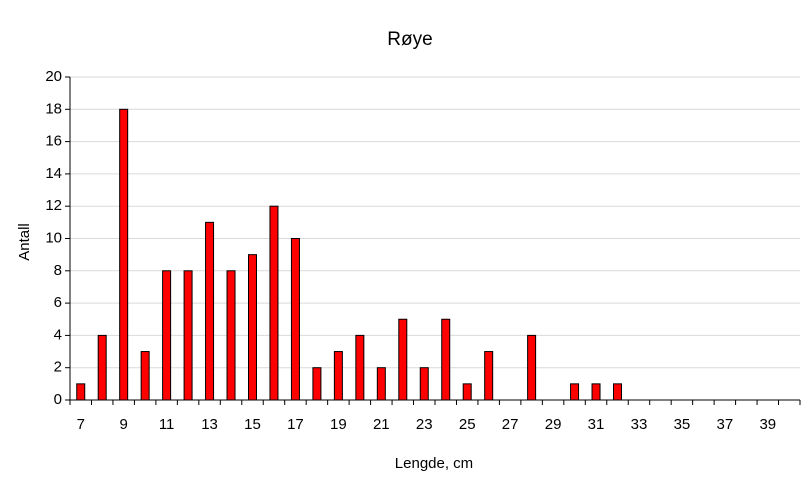 The width and height of the screenshot is (808, 502). Describe the element at coordinates (58, 302) in the screenshot. I see `y-tick-label: 6` at that location.